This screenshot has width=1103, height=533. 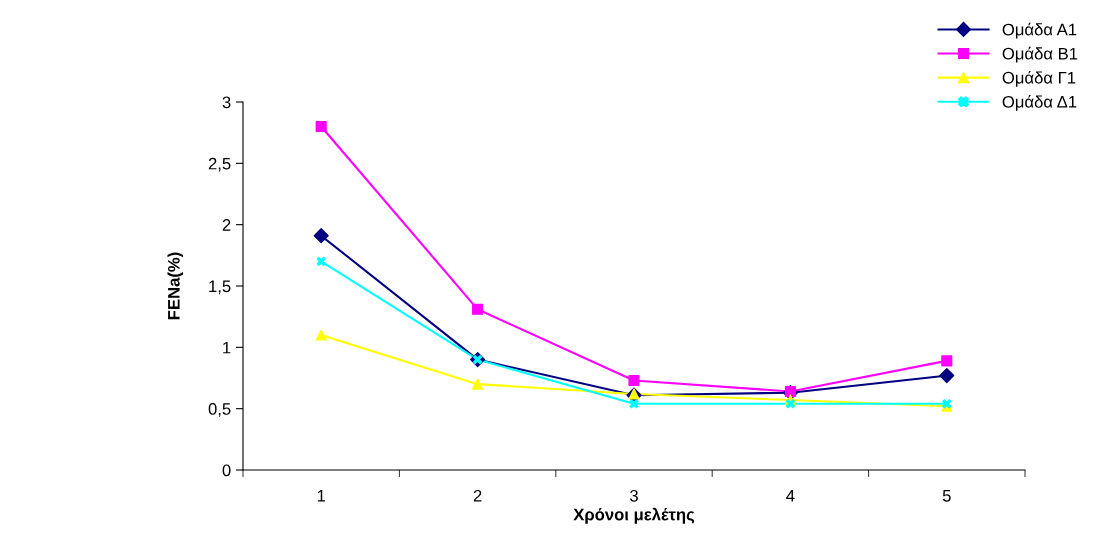 I want to click on y-tick-label: 1, so click(x=227, y=347).